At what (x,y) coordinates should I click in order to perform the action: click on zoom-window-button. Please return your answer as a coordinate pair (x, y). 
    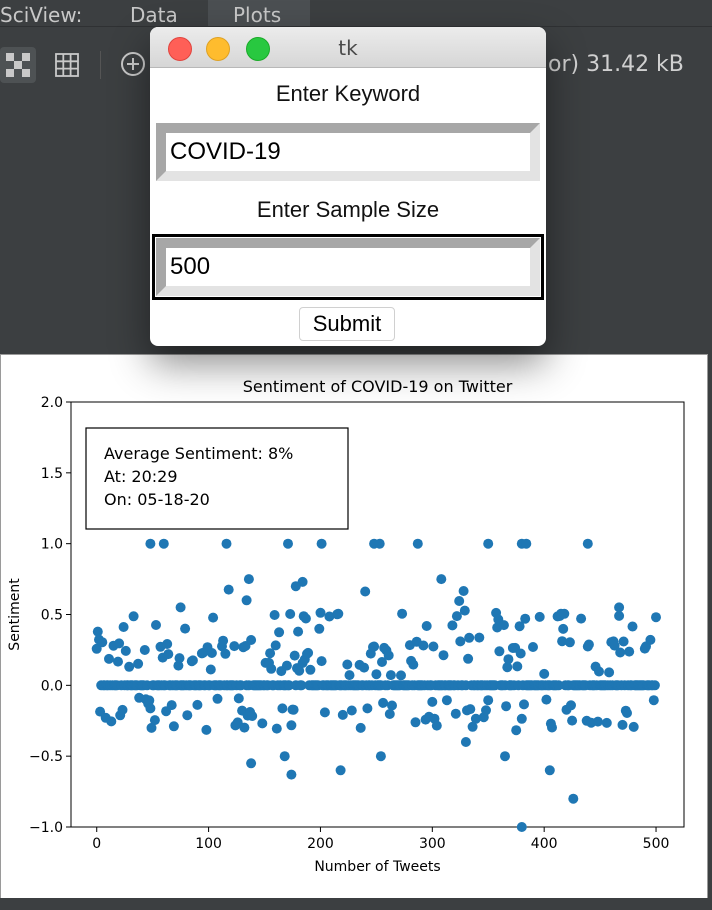
    Looking at the image, I should click on (258, 49).